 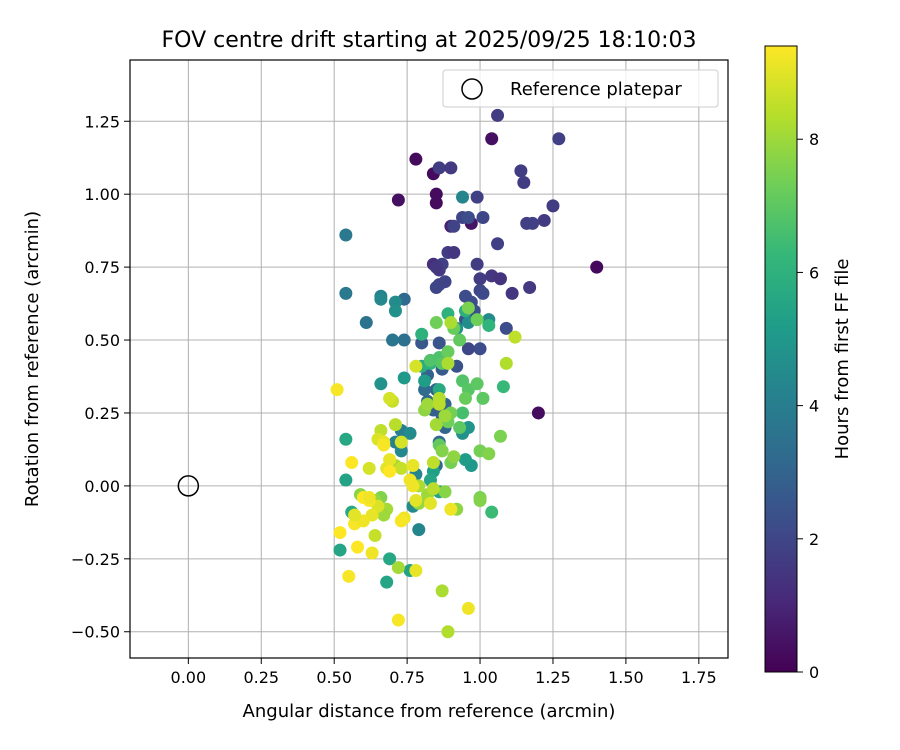 I want to click on colorbar-tick-label: 2, so click(x=814, y=539).